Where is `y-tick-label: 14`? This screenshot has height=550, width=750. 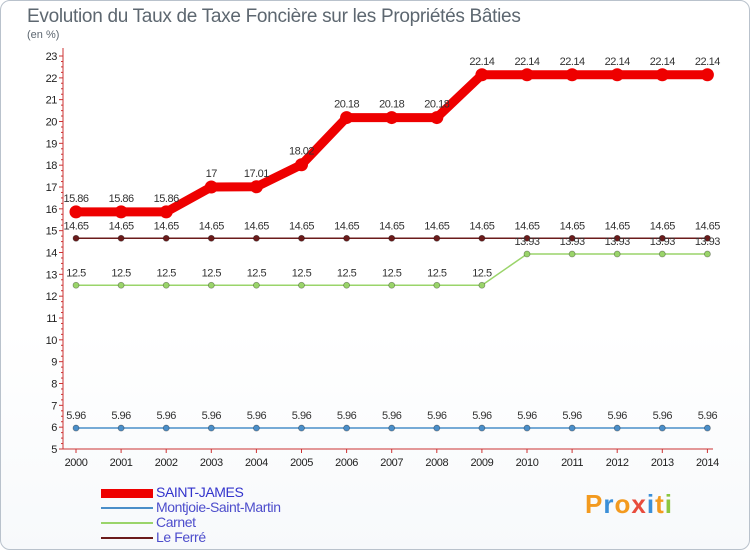
y-tick-label: 14 is located at coordinates (52, 254).